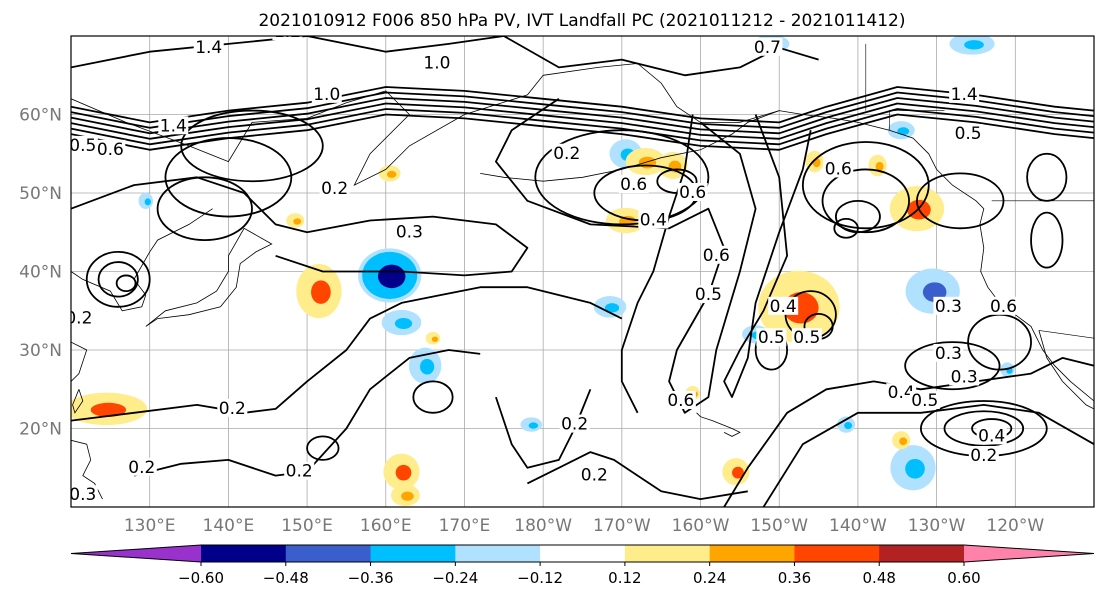  I want to click on lat-label: 60°N, so click(40, 116).